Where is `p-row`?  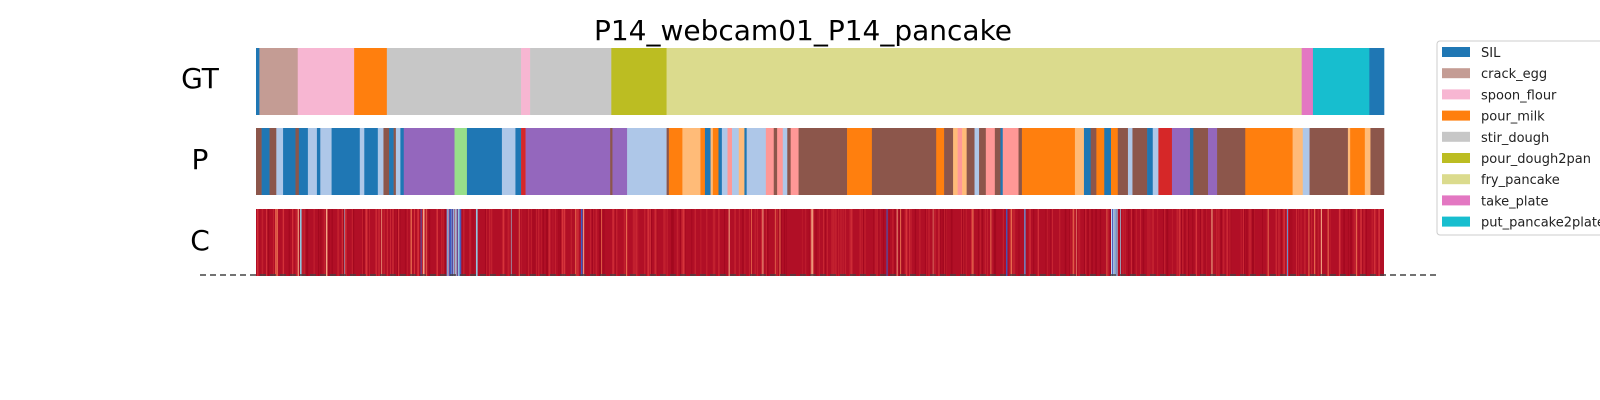 p-row is located at coordinates (820, 161).